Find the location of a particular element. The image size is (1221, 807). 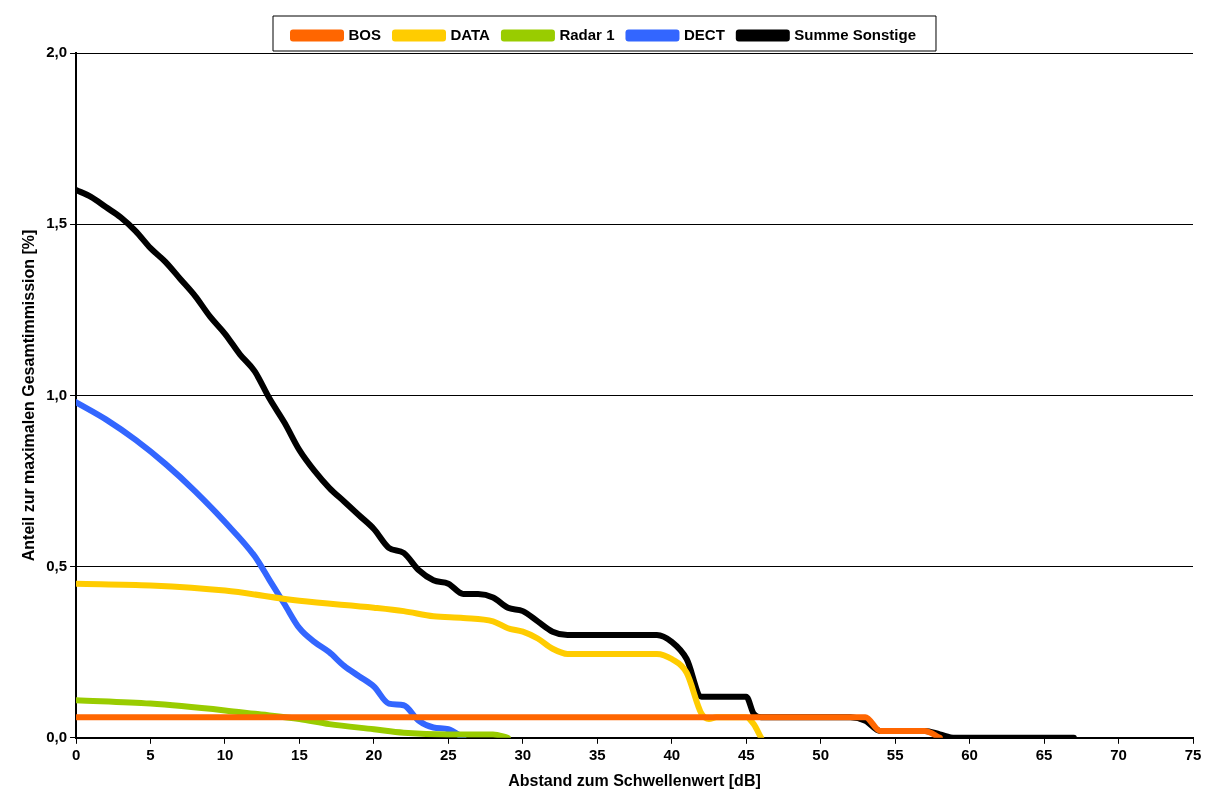

legend-label: BOS is located at coordinates (365, 34).